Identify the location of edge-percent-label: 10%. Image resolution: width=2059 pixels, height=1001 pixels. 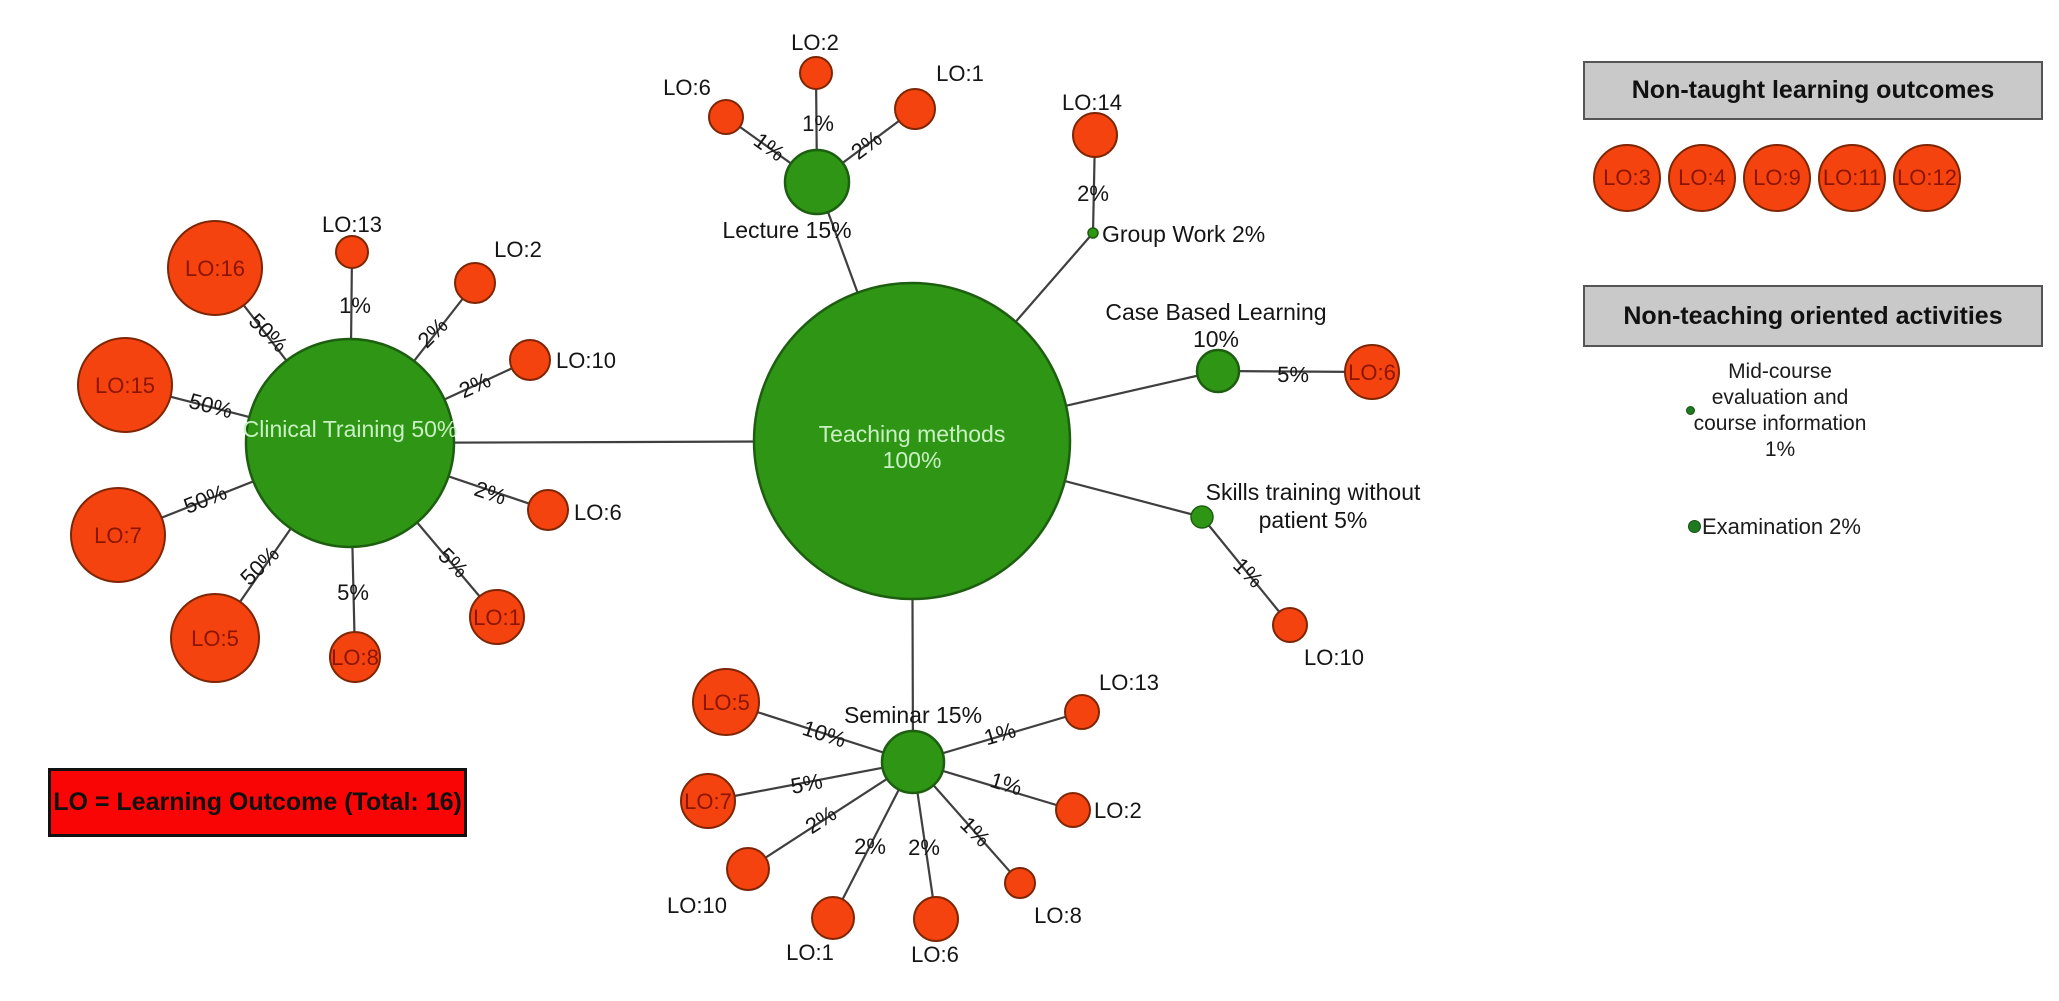
(825, 733).